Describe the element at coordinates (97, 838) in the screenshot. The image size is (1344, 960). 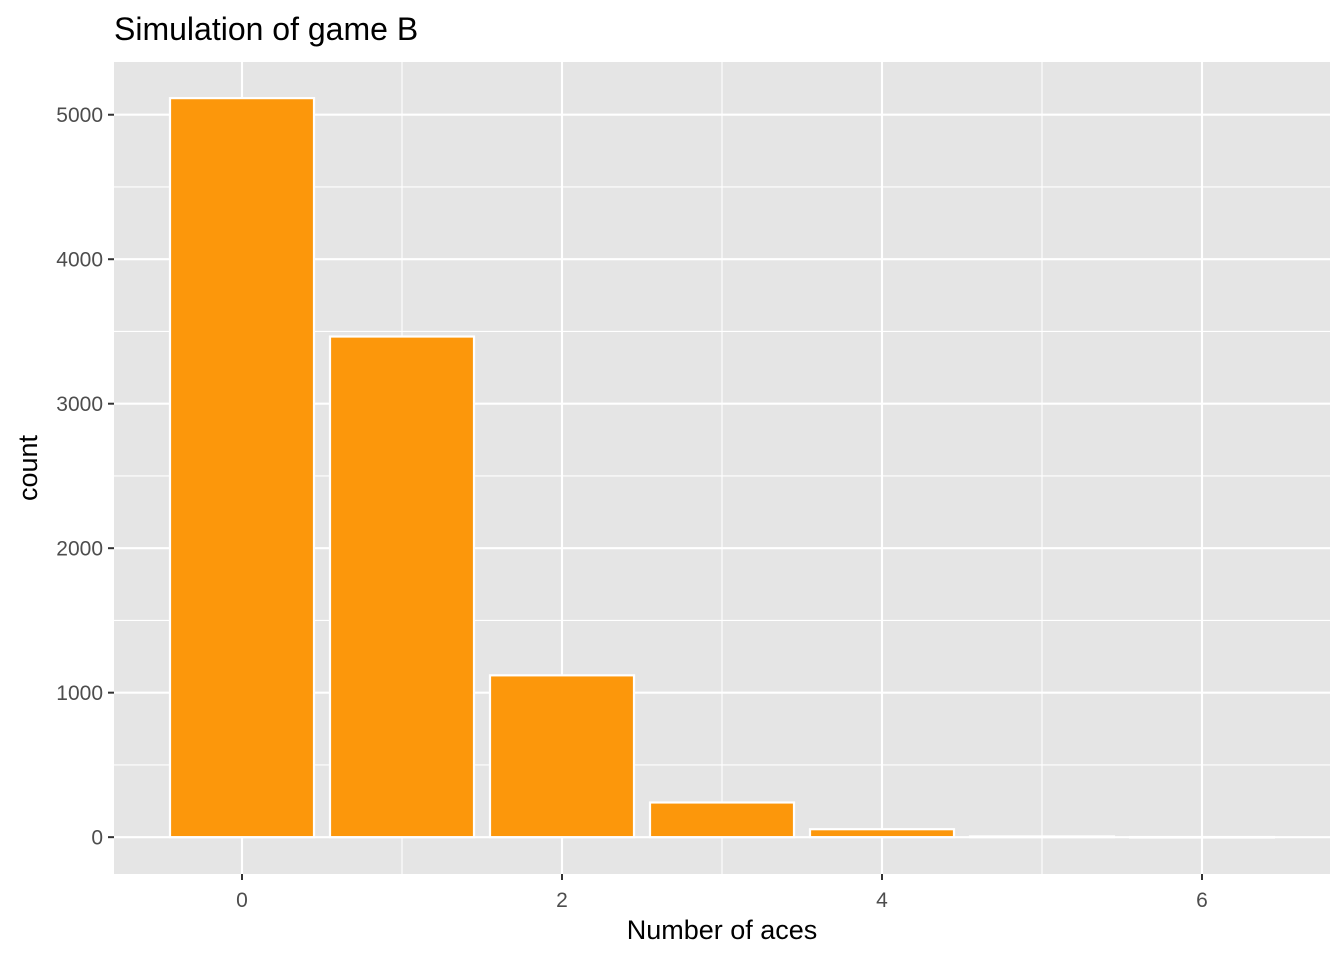
I see `y-tick-label: 0` at that location.